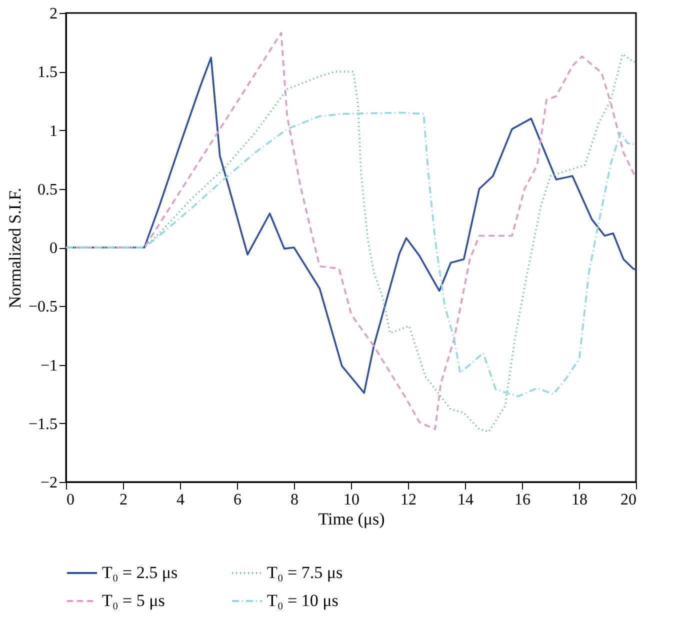  I want to click on legend-label: T₀ = 7.5 μs, so click(305, 572).